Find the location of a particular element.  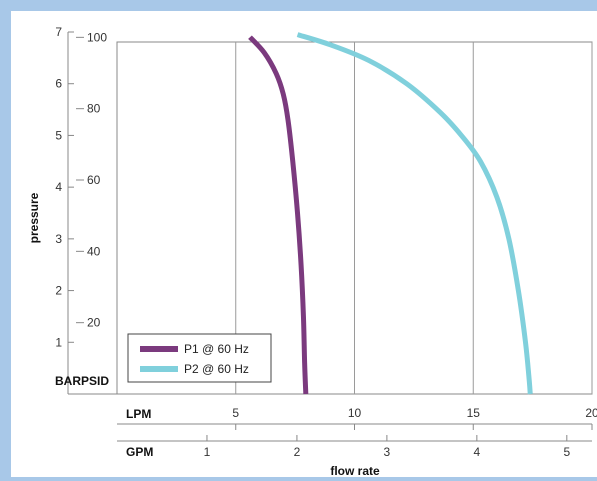

bar-tick-label-3: 4 is located at coordinates (58, 187).